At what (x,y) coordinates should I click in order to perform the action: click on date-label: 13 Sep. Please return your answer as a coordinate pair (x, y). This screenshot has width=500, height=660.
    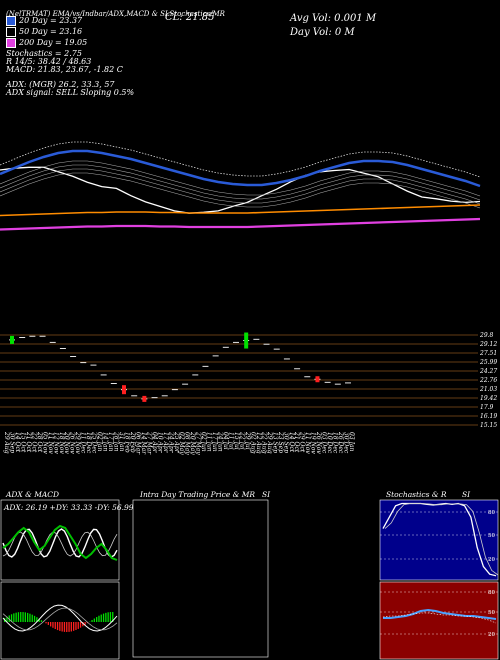
    Looking at the image, I should click on (274, 442).